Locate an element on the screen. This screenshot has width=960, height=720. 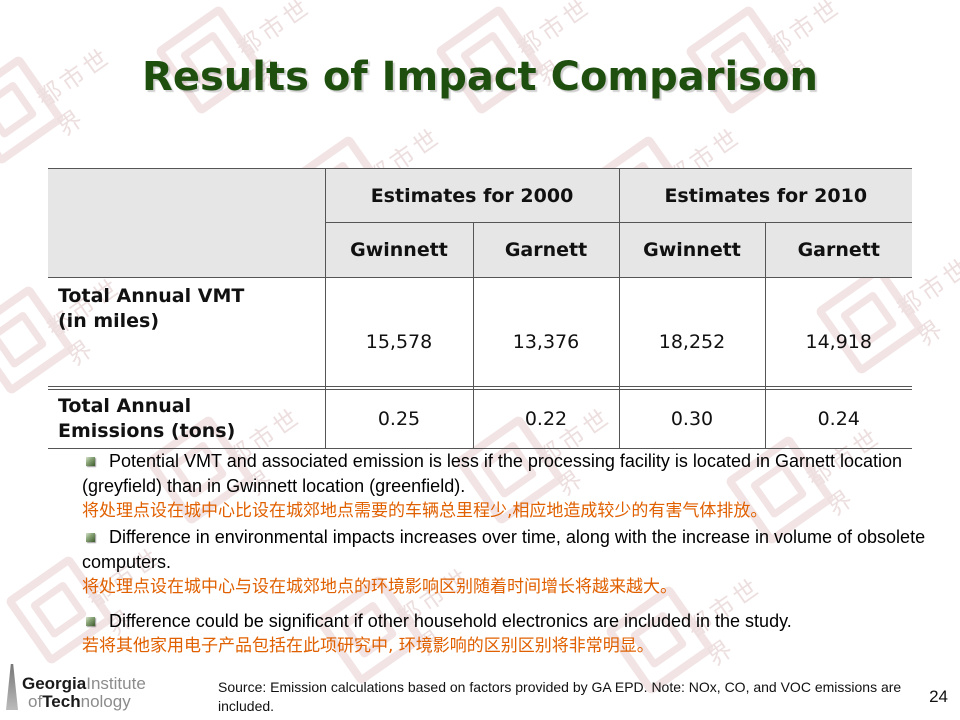
subheader-garnett-2010: Garnett is located at coordinates (838, 250).